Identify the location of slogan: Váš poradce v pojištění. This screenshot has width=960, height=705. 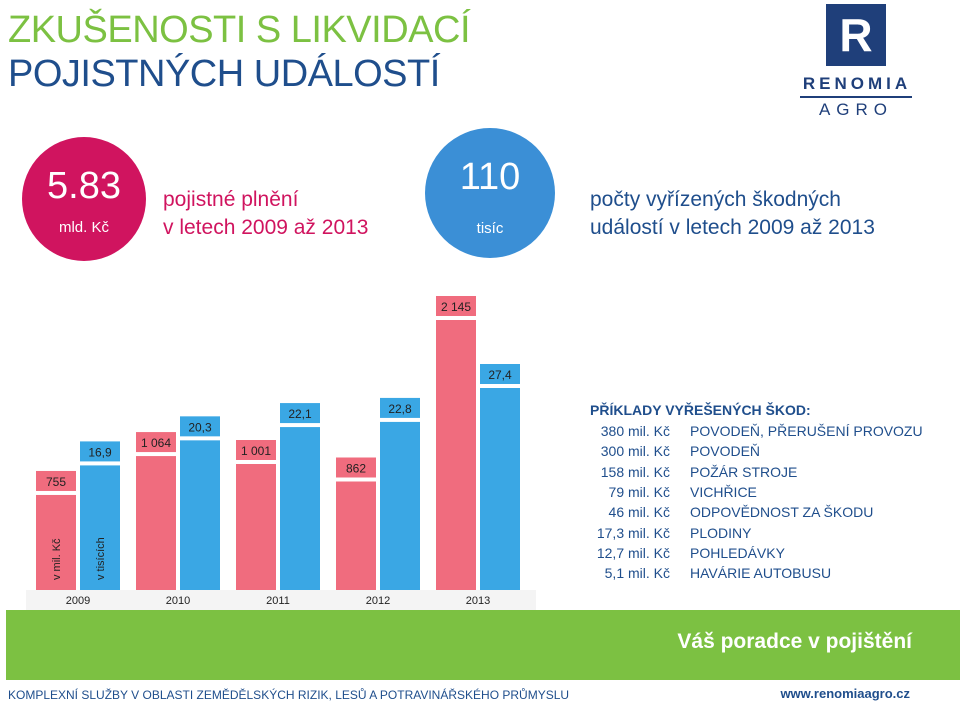
(794, 641).